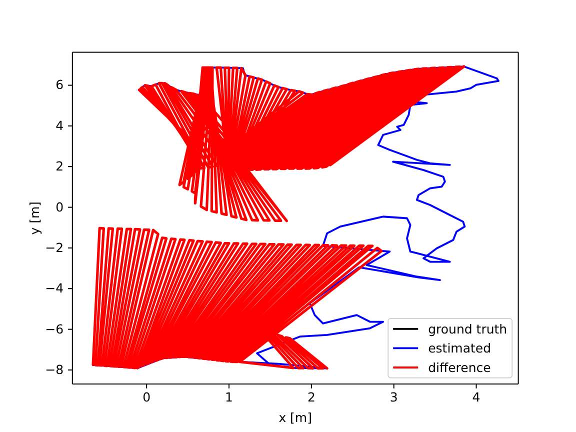 The image size is (576, 432). What do you see at coordinates (311, 397) in the screenshot?
I see `x-tick-label: 2` at bounding box center [311, 397].